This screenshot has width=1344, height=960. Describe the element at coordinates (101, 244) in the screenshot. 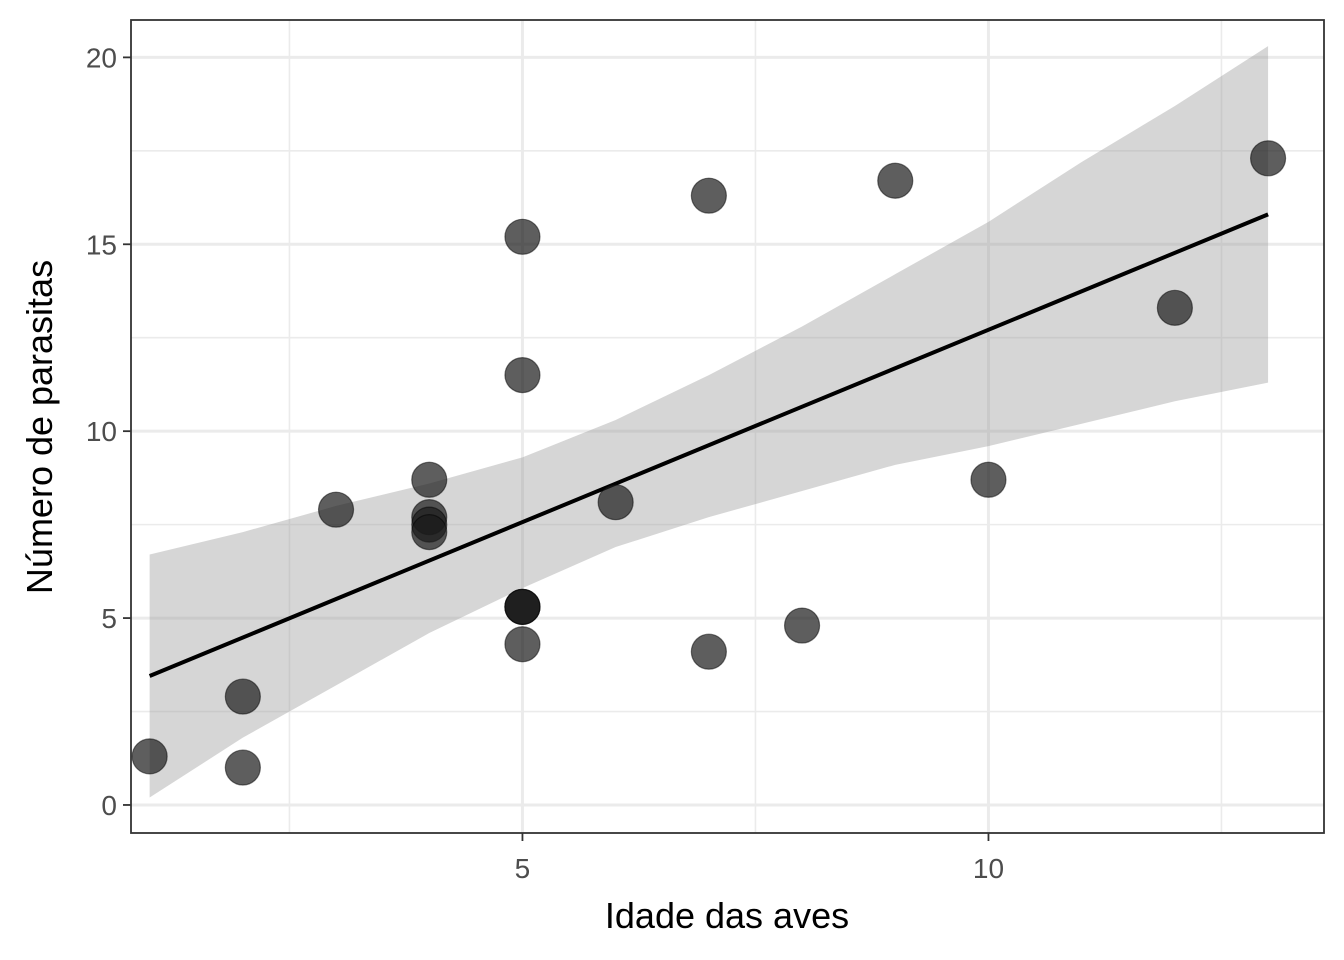

I see `y-tick-label: 15` at that location.